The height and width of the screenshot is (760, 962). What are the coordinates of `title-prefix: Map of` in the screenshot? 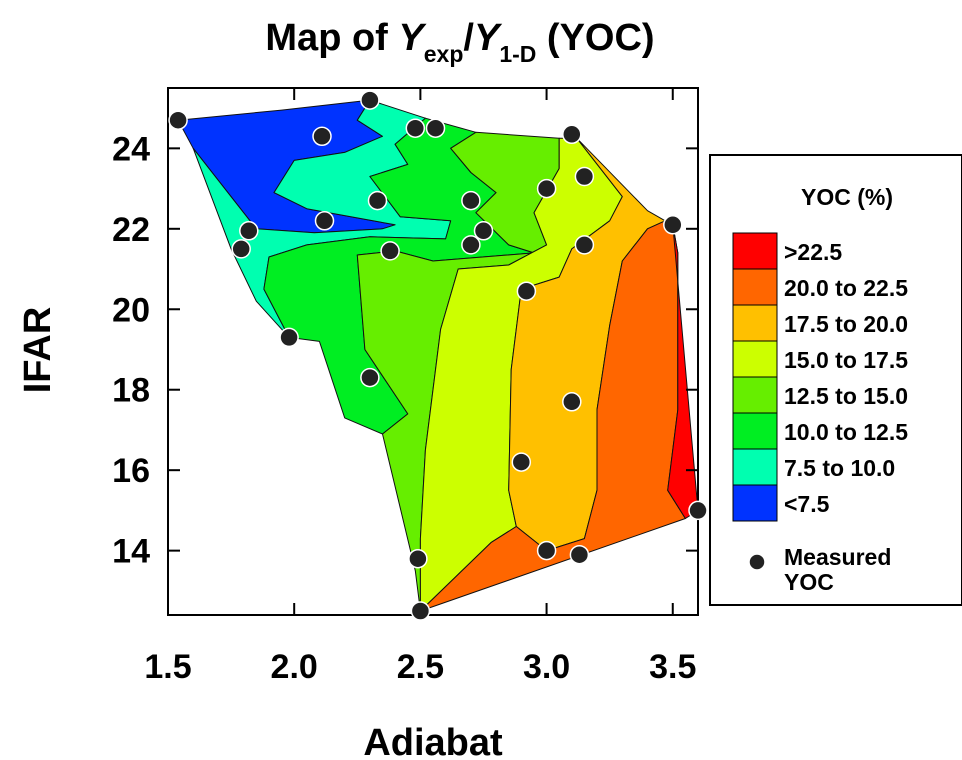 It's located at (331, 38).